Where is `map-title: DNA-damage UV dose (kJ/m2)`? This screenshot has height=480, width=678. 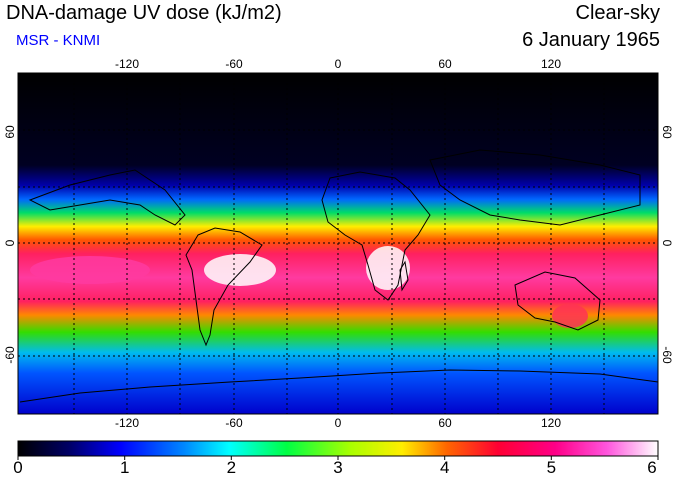 map-title: DNA-damage UV dose (kJ/m2) is located at coordinates (144, 13).